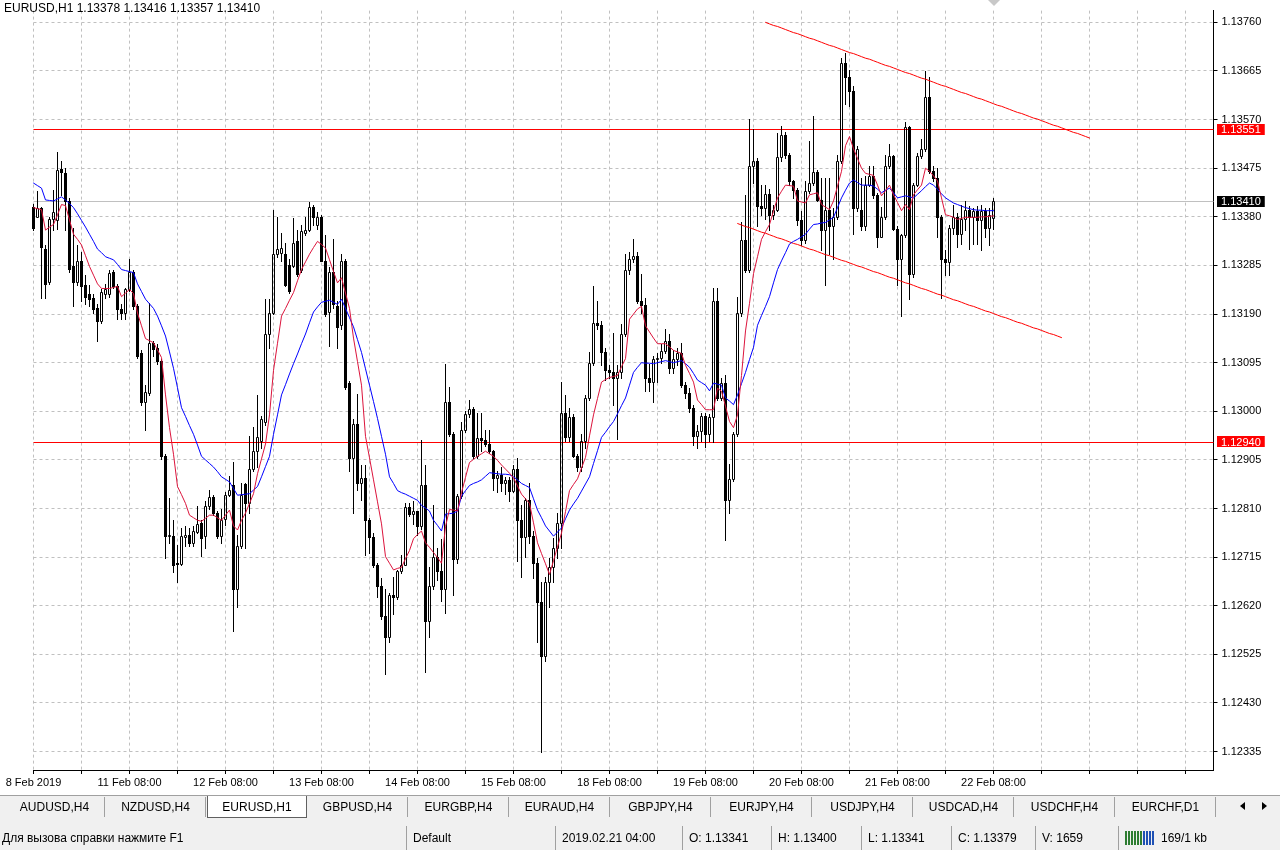  I want to click on x-tick-label: 14 Feb 08:00, so click(417, 781).